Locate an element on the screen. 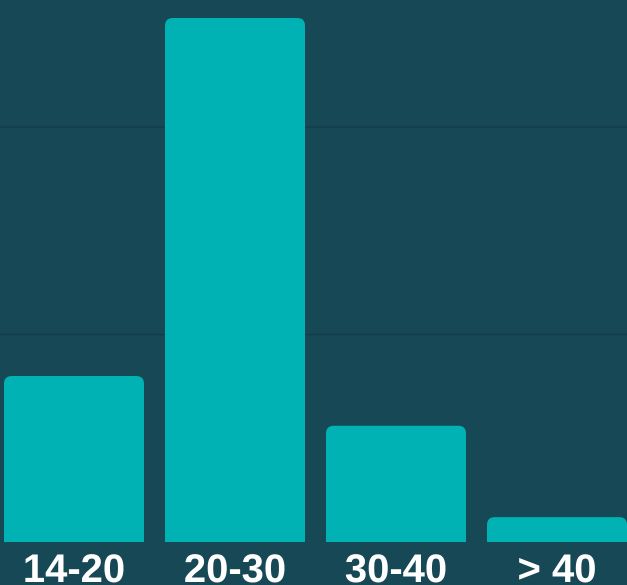 The width and height of the screenshot is (627, 585). x-tick-labels: 14-20 20-30 30-40 > 40 is located at coordinates (310, 566).